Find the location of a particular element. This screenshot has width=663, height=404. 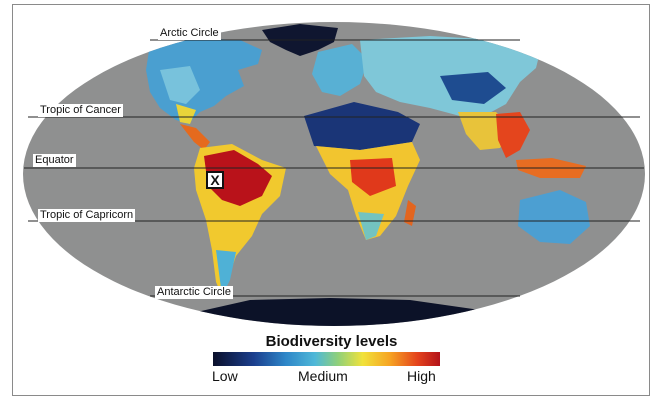

legend-color-bar is located at coordinates (326, 359).